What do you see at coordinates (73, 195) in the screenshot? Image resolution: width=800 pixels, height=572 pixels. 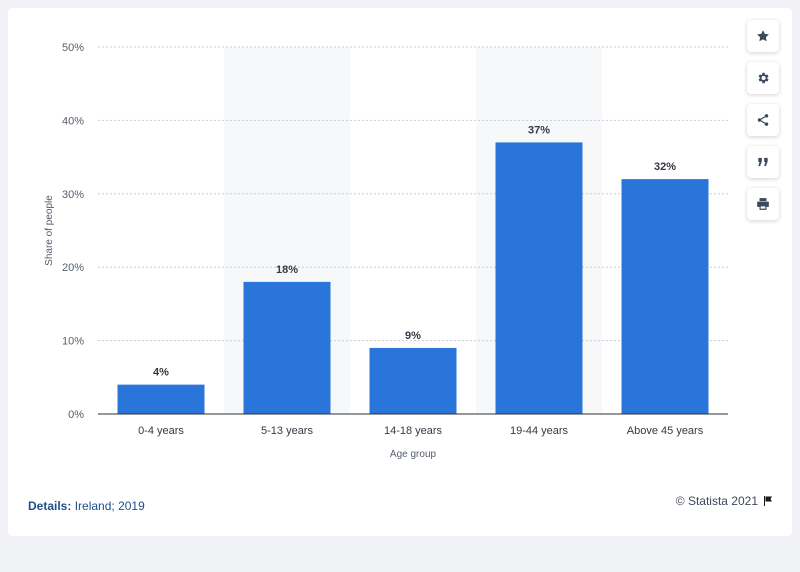 I see `y-tick-label: 30%` at bounding box center [73, 195].